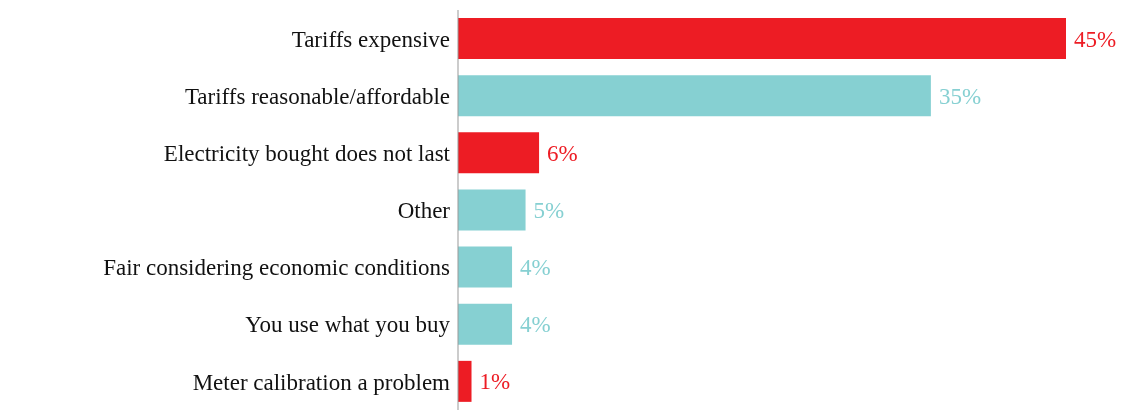 Image resolution: width=1136 pixels, height=410 pixels. Describe the element at coordinates (495, 382) in the screenshot. I see `data-label: 1%` at that location.